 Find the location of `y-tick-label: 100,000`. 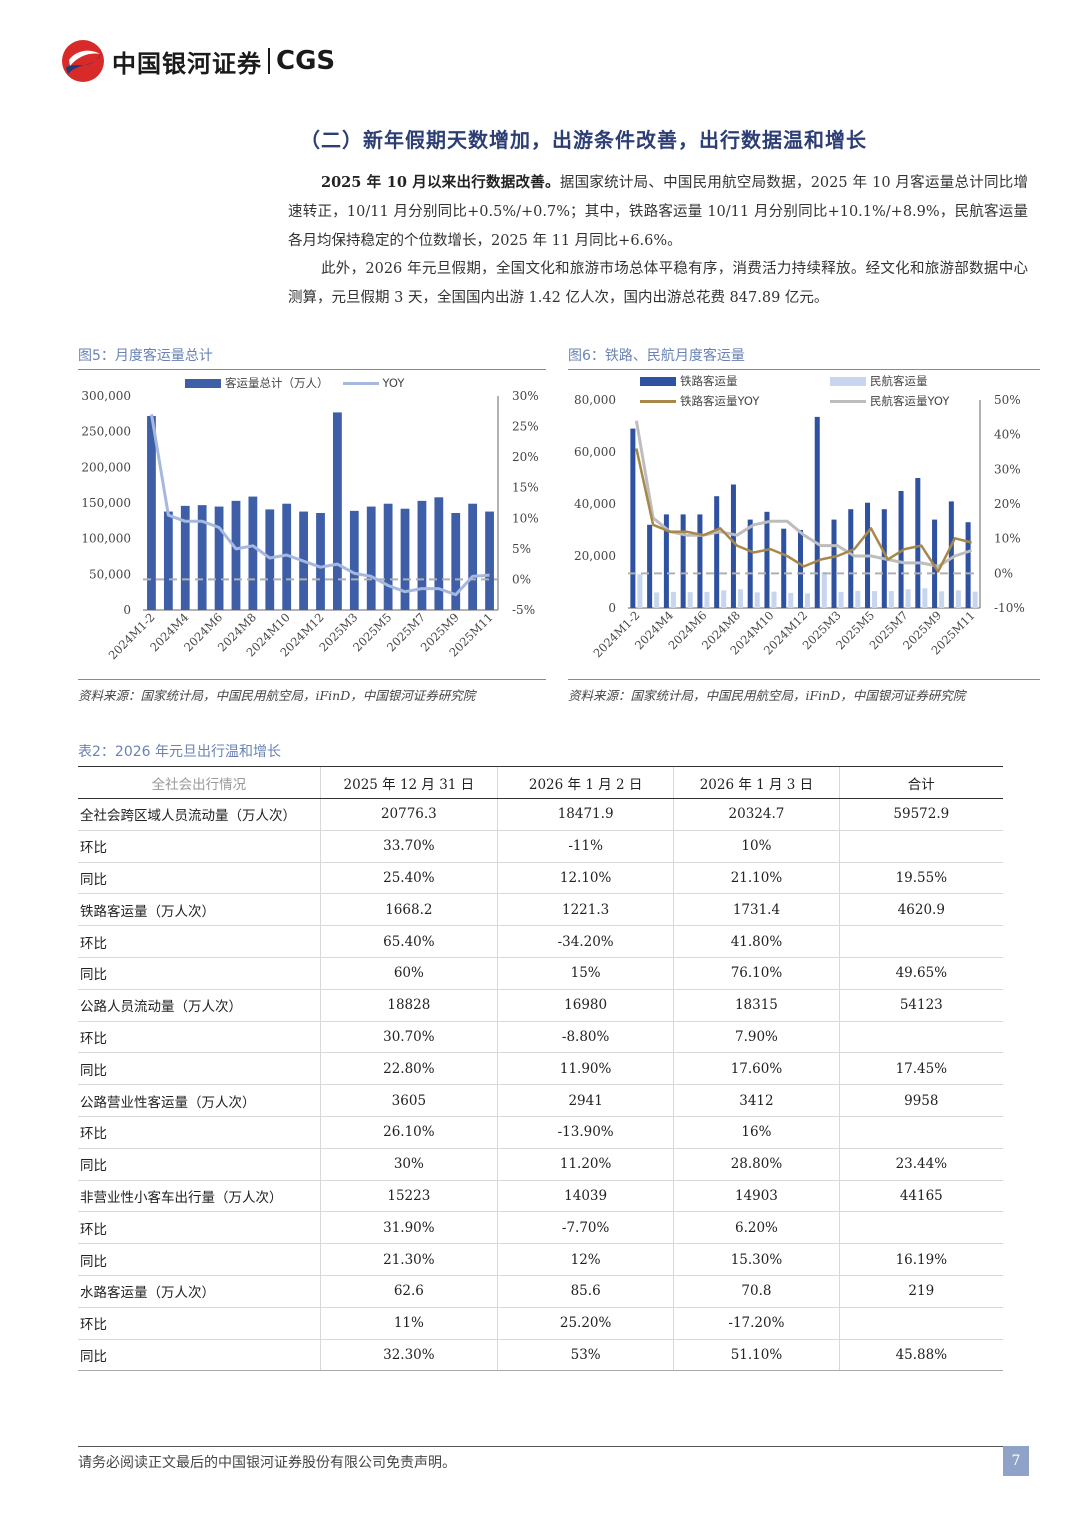

y-tick-label: 100,000 is located at coordinates (106, 539).